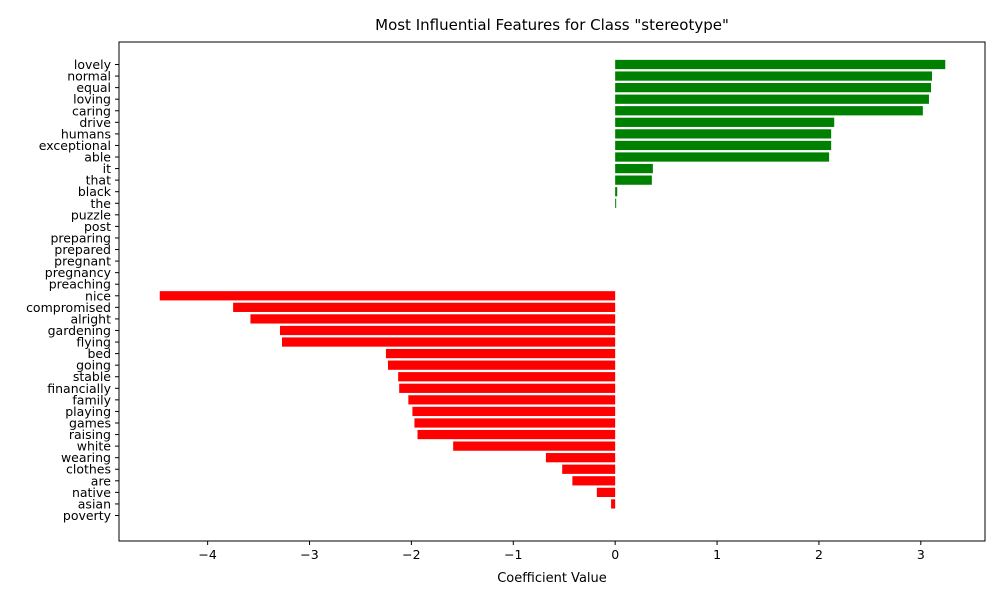 This screenshot has width=1000, height=600. I want to click on x-axis-label: Coefficient Value, so click(552, 578).